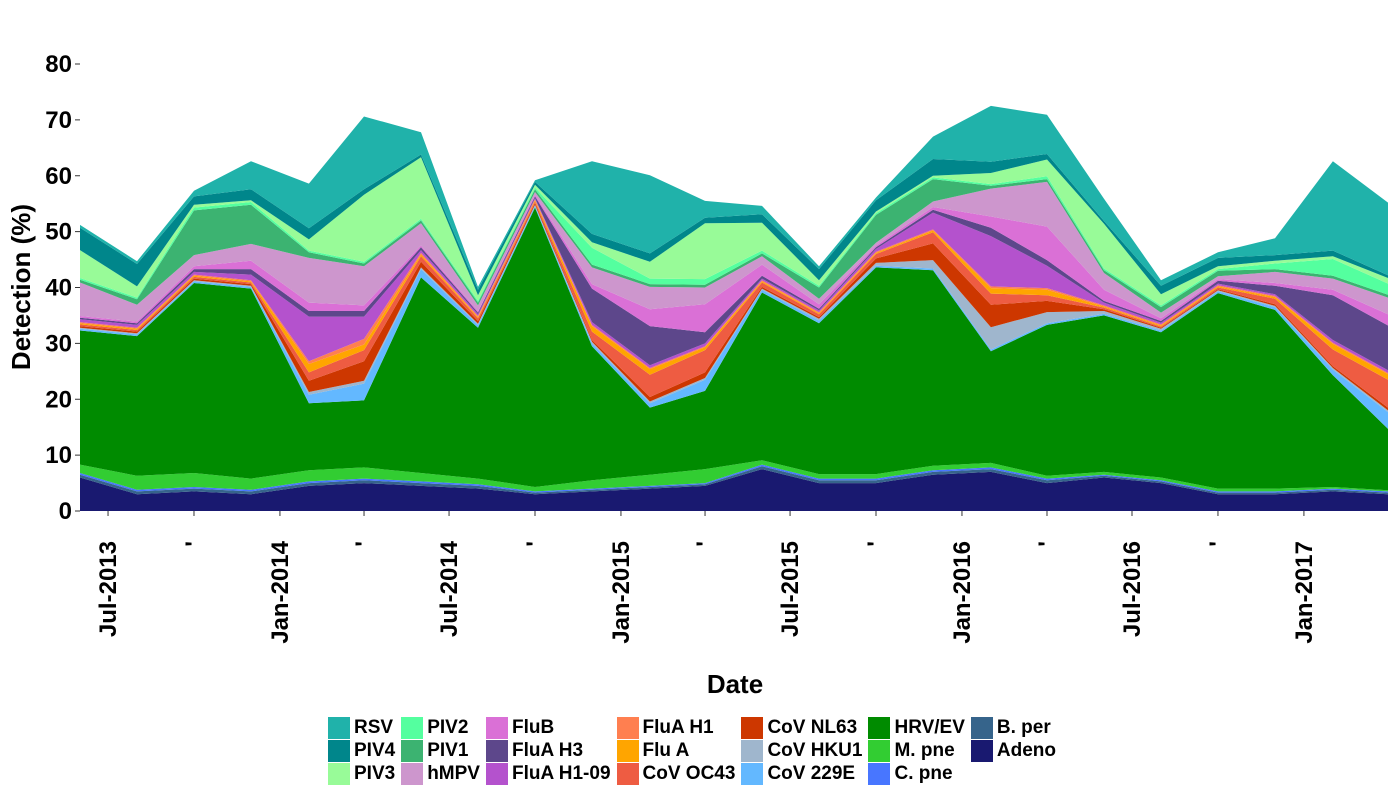 This screenshot has width=1400, height=800. I want to click on legend-item: HRV/EV, so click(916, 727).